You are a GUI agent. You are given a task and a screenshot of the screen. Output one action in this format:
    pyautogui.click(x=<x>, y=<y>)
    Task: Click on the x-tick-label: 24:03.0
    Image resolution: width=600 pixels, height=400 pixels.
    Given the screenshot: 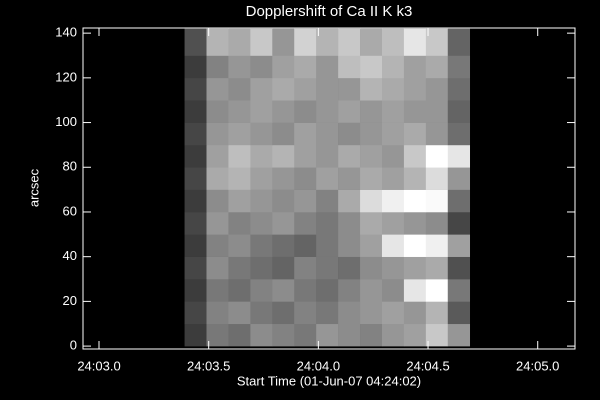 What is the action you would take?
    pyautogui.click(x=98, y=365)
    